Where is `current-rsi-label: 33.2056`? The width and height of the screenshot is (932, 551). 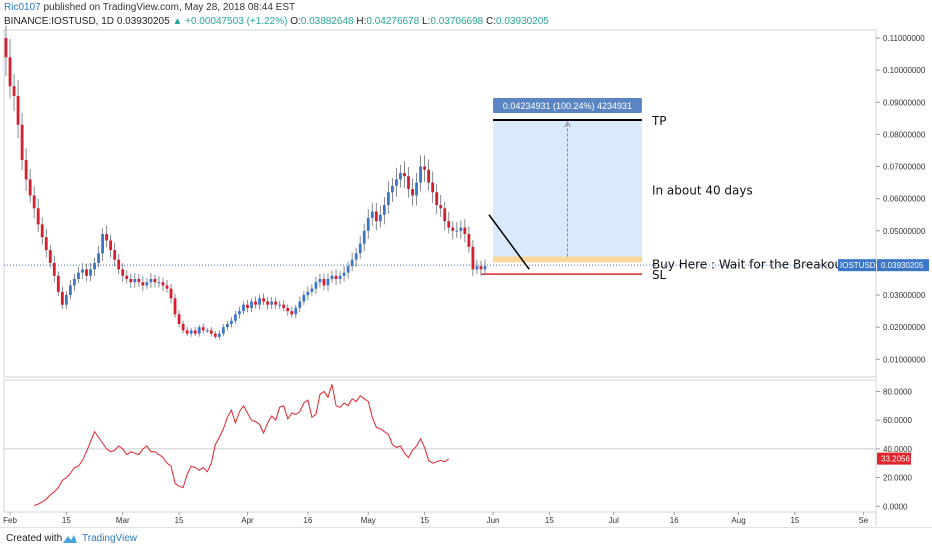
current-rsi-label: 33.2056 is located at coordinates (895, 459).